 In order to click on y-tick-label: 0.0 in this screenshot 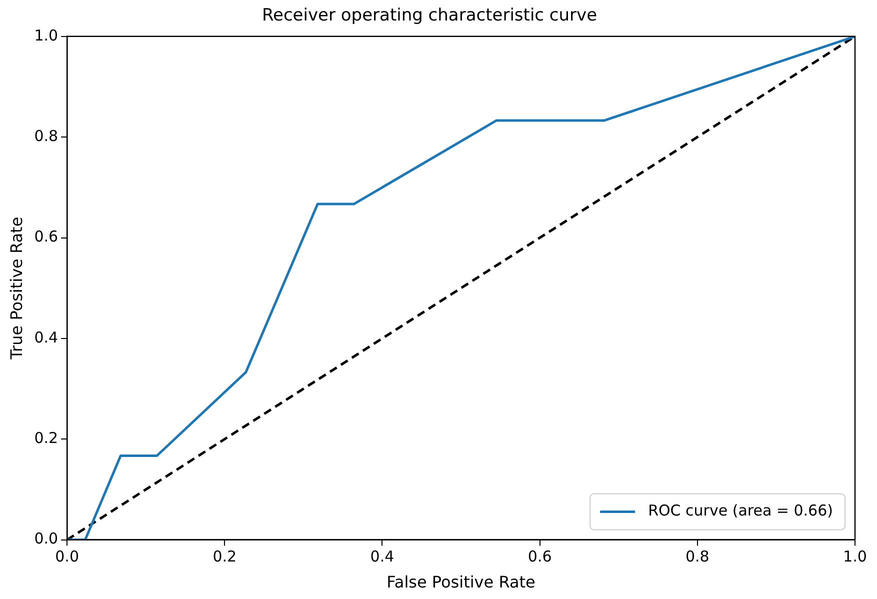, I will do `click(46, 539)`.